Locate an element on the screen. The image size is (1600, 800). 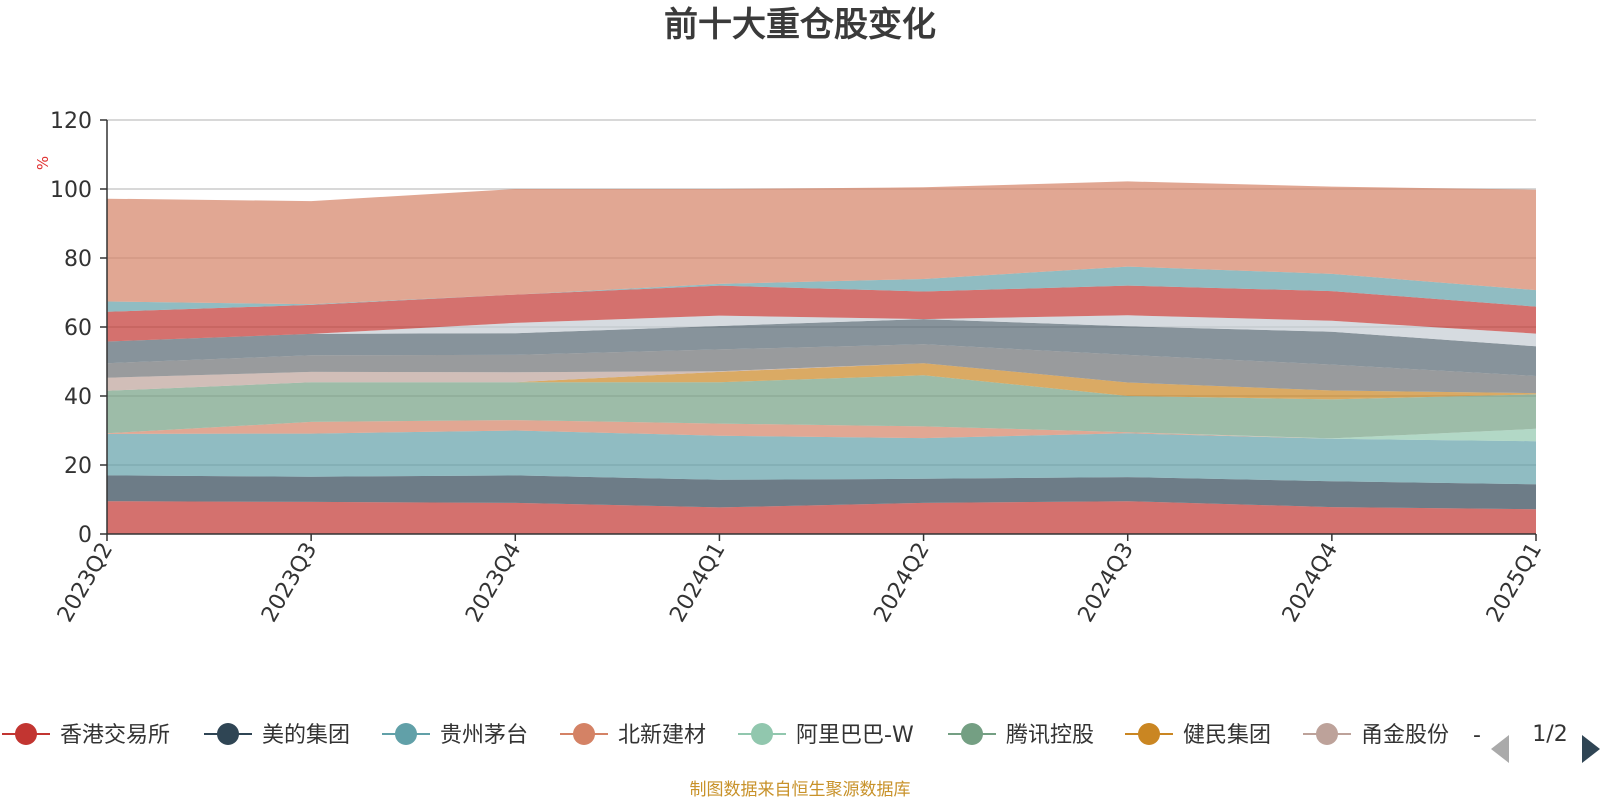
legend-label: 美的集团 is located at coordinates (306, 735).